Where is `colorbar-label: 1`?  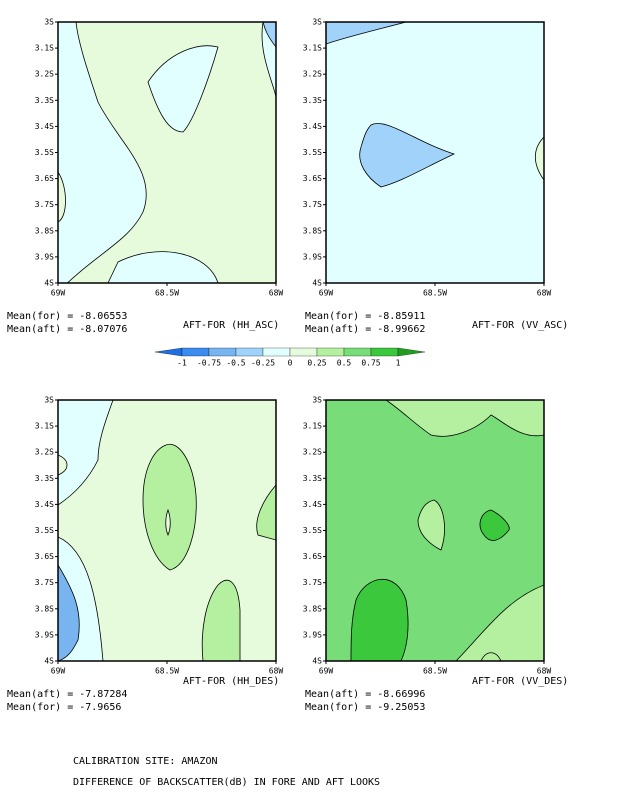 colorbar-label: 1 is located at coordinates (398, 363).